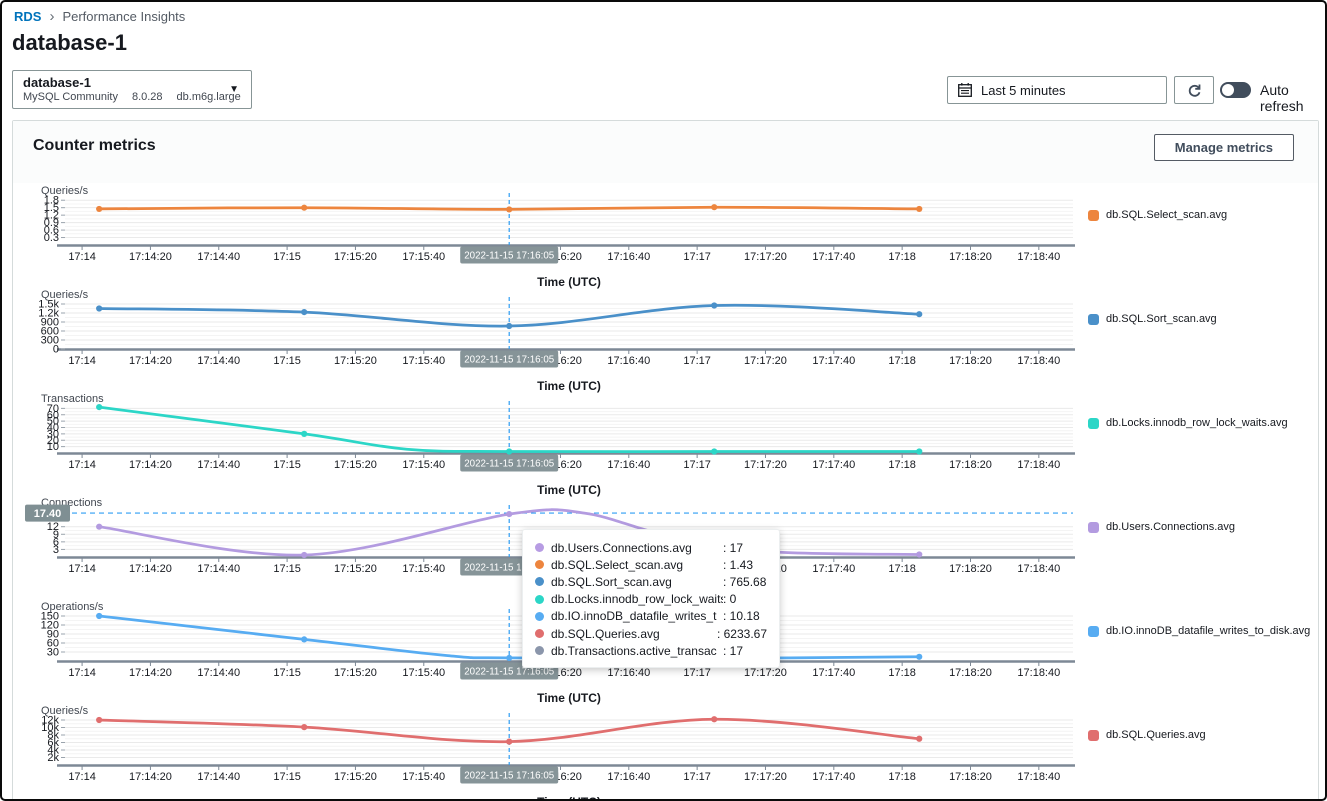 The width and height of the screenshot is (1327, 801). Describe the element at coordinates (48, 514) in the screenshot. I see `svg-text: 17.40` at that location.